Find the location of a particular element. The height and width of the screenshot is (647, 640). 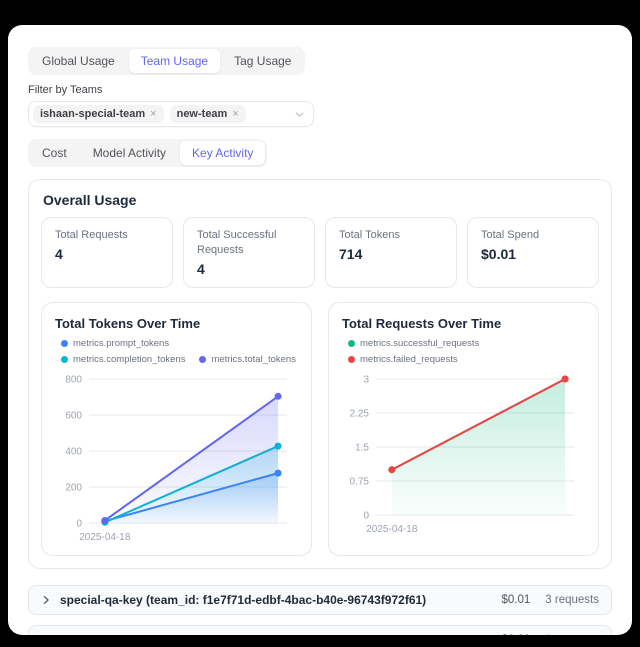

legend-item: metrics.completion_tokens is located at coordinates (123, 359).